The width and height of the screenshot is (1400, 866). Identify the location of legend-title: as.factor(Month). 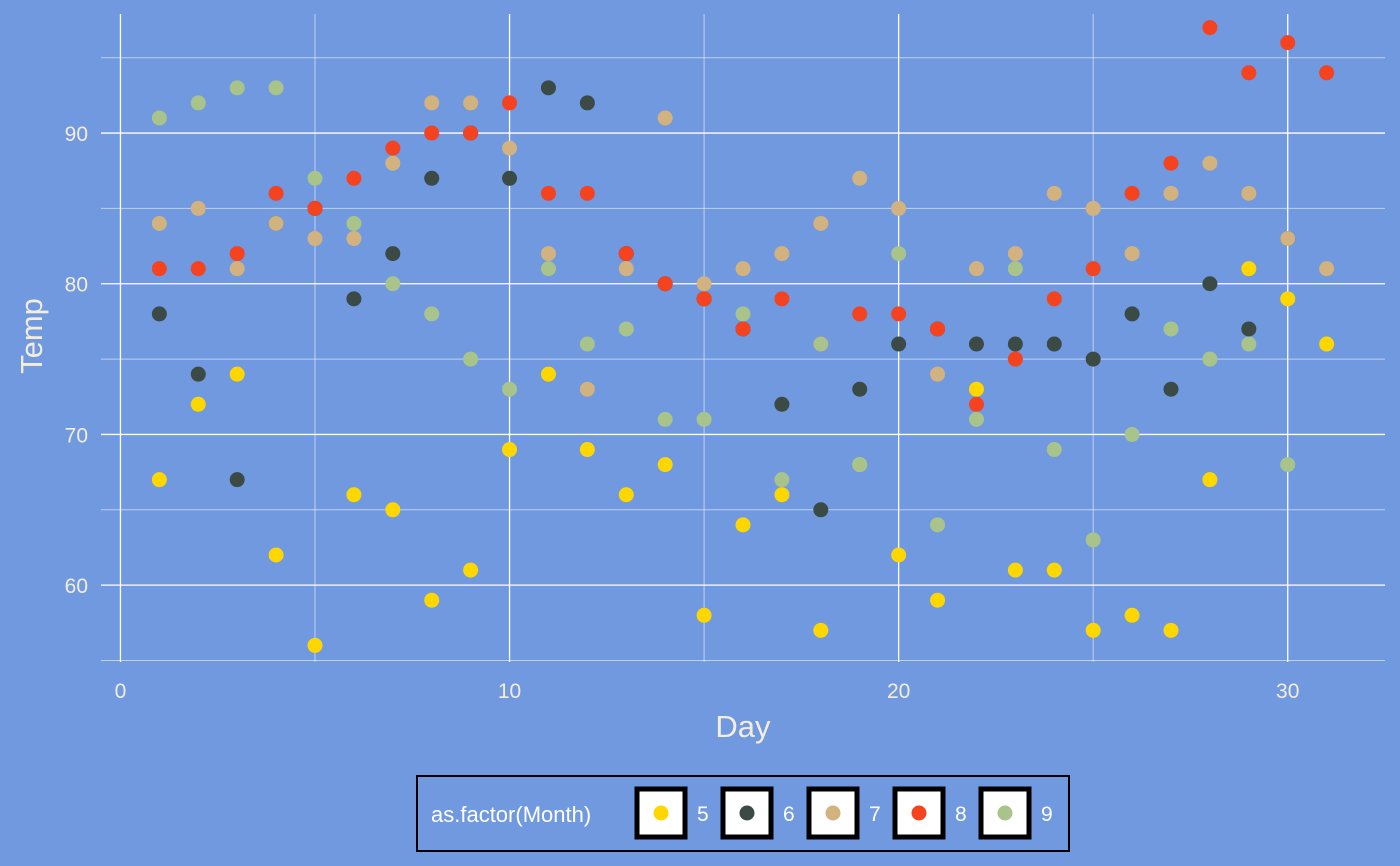
(511, 814).